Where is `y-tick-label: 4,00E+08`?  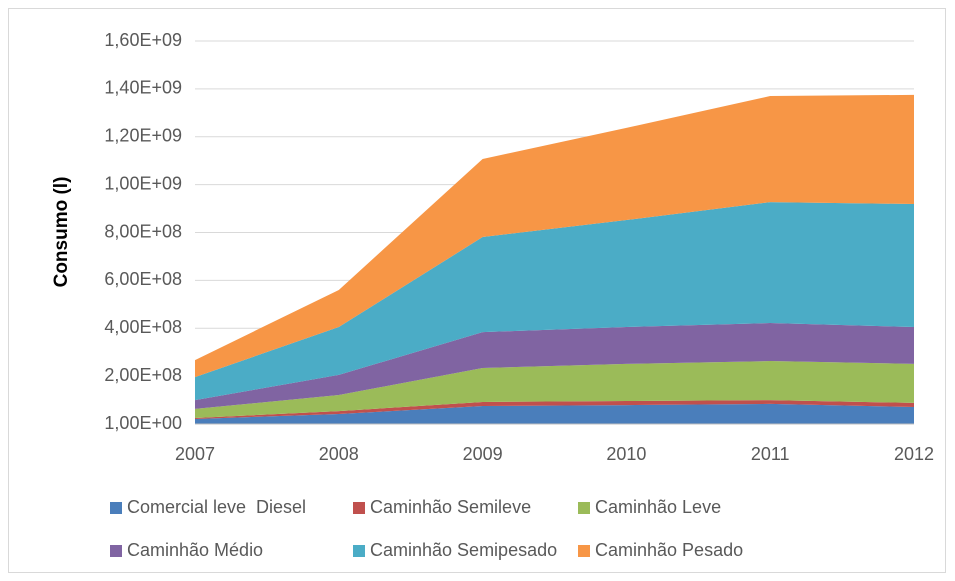
y-tick-label: 4,00E+08 is located at coordinates (143, 327).